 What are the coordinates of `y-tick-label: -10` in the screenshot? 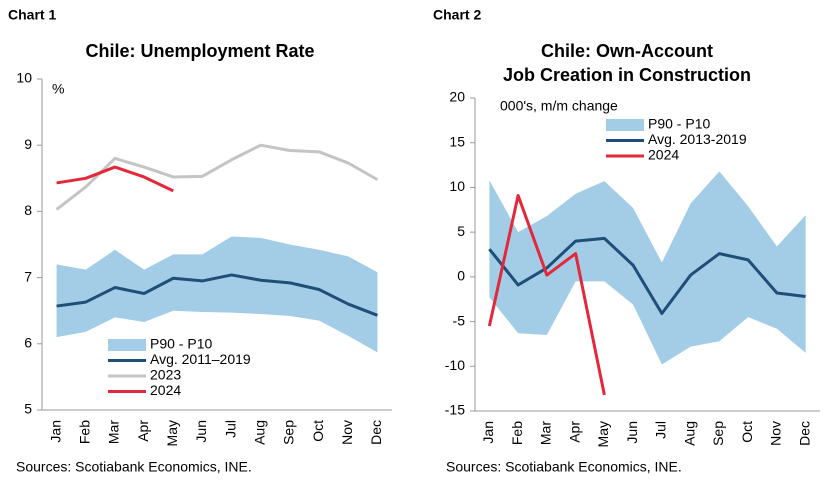 It's located at (455, 365).